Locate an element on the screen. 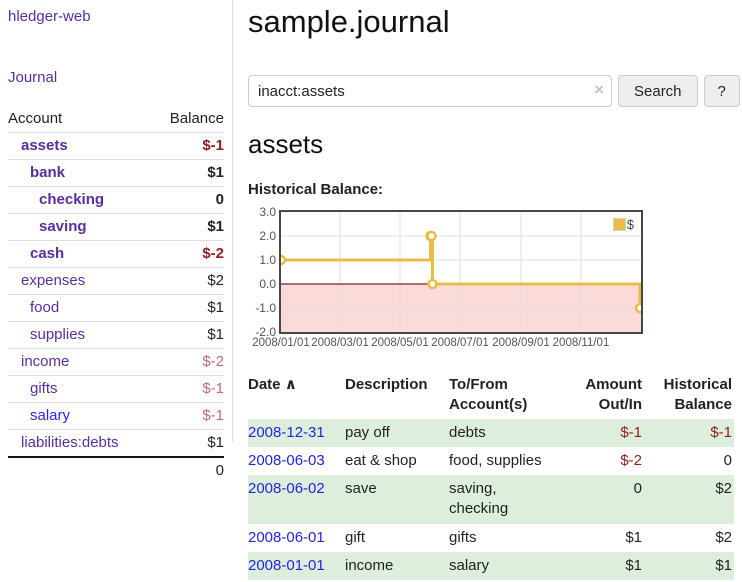  register-row: 2008-12-31 pay off debts $-1 $-1 is located at coordinates (491, 432).